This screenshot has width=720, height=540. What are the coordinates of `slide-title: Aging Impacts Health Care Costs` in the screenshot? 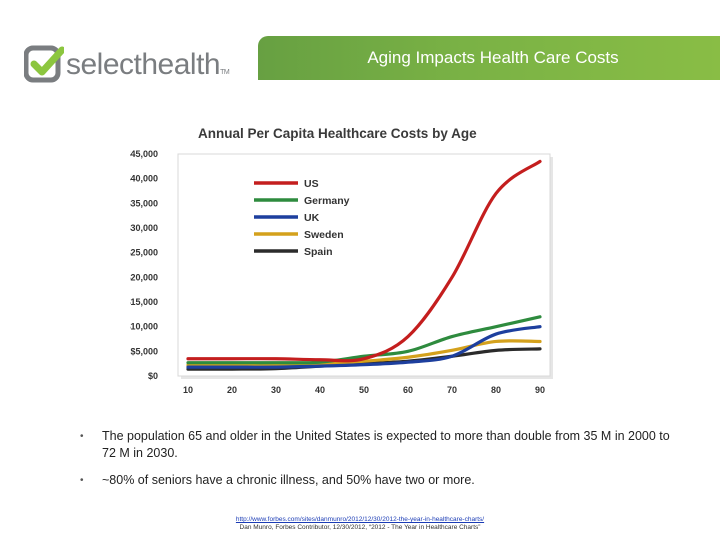 It's located at (493, 57).